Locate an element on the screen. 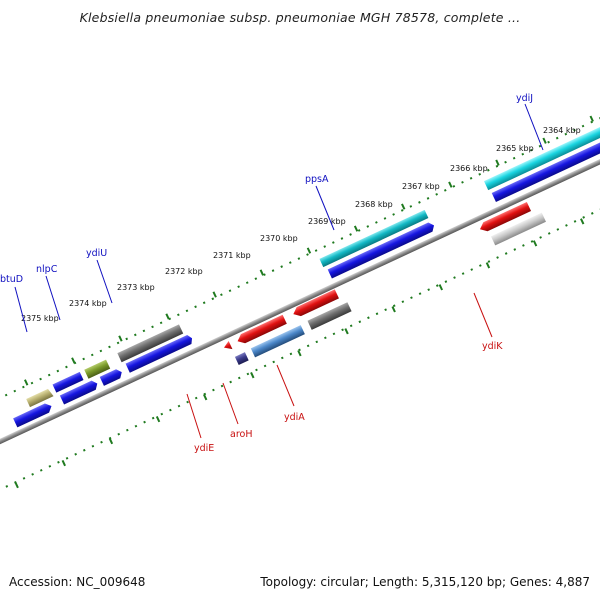 The height and width of the screenshot is (600, 600). feature-red-ydiA is located at coordinates (315, 303).